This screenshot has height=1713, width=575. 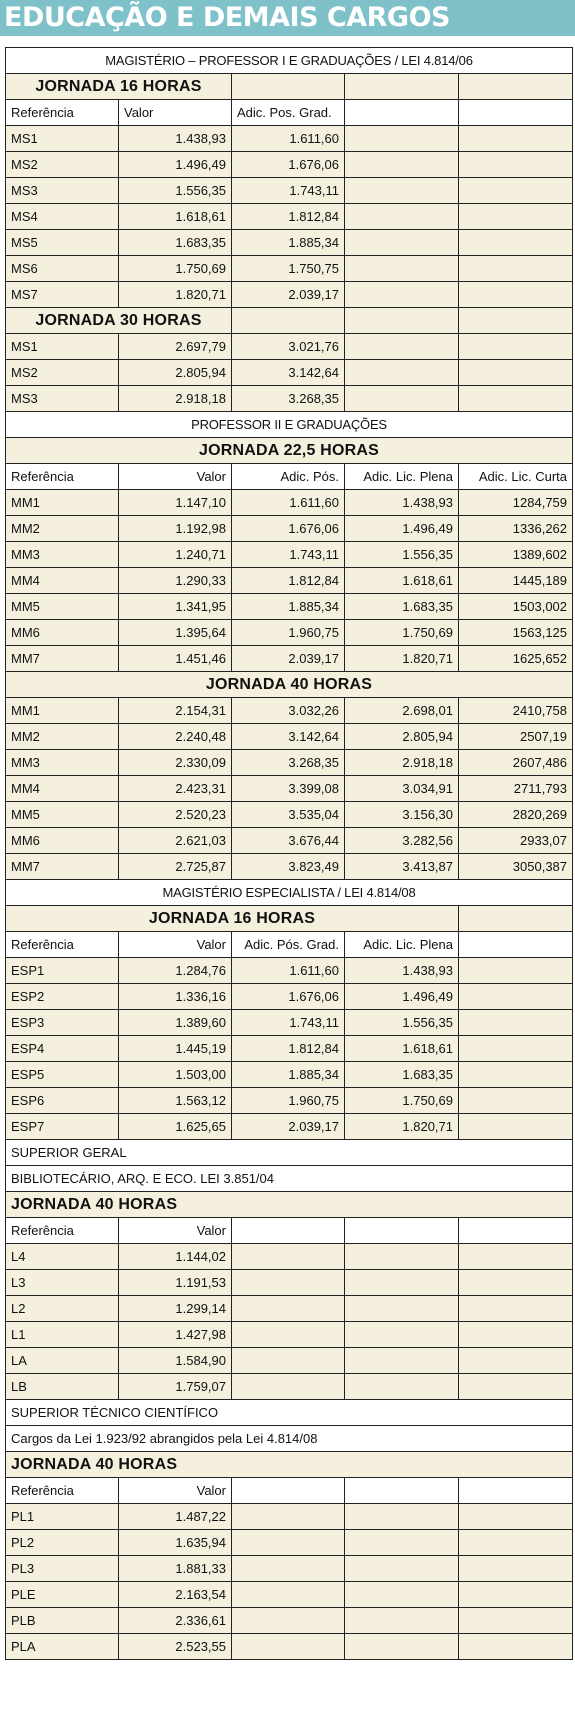 What do you see at coordinates (289, 866) in the screenshot?
I see `table-row: MM7 2.725,87 3.823,49 3.413,87 3050,387` at bounding box center [289, 866].